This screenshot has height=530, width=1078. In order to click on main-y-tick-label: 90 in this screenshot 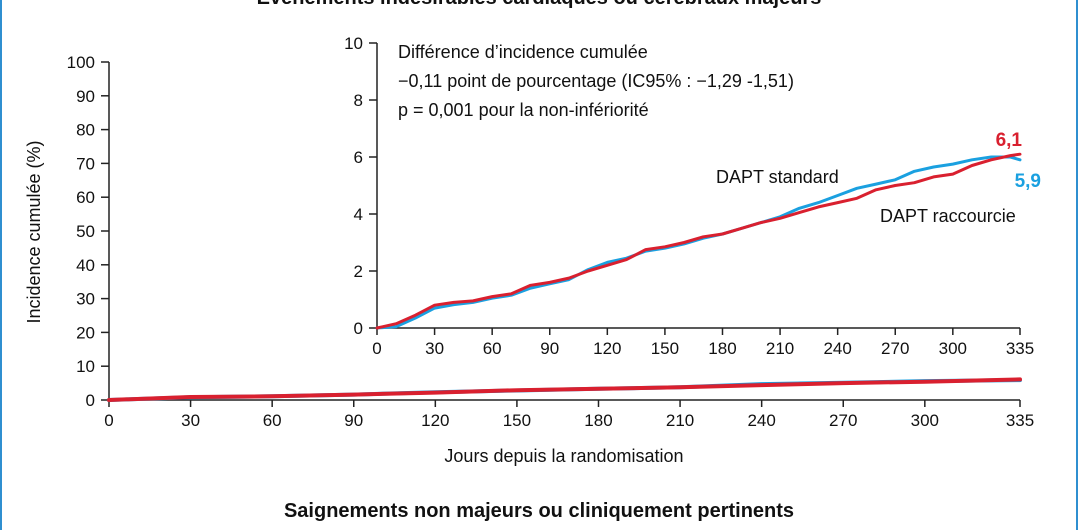, I will do `click(85, 96)`.